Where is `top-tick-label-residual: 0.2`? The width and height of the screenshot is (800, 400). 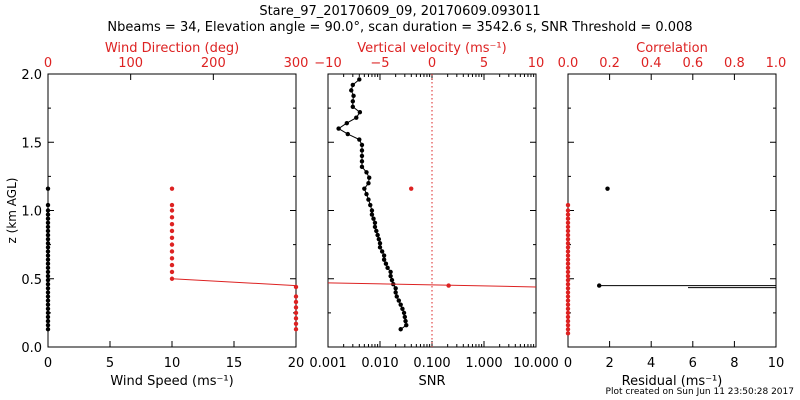
top-tick-label-residual: 0.2 is located at coordinates (609, 63).